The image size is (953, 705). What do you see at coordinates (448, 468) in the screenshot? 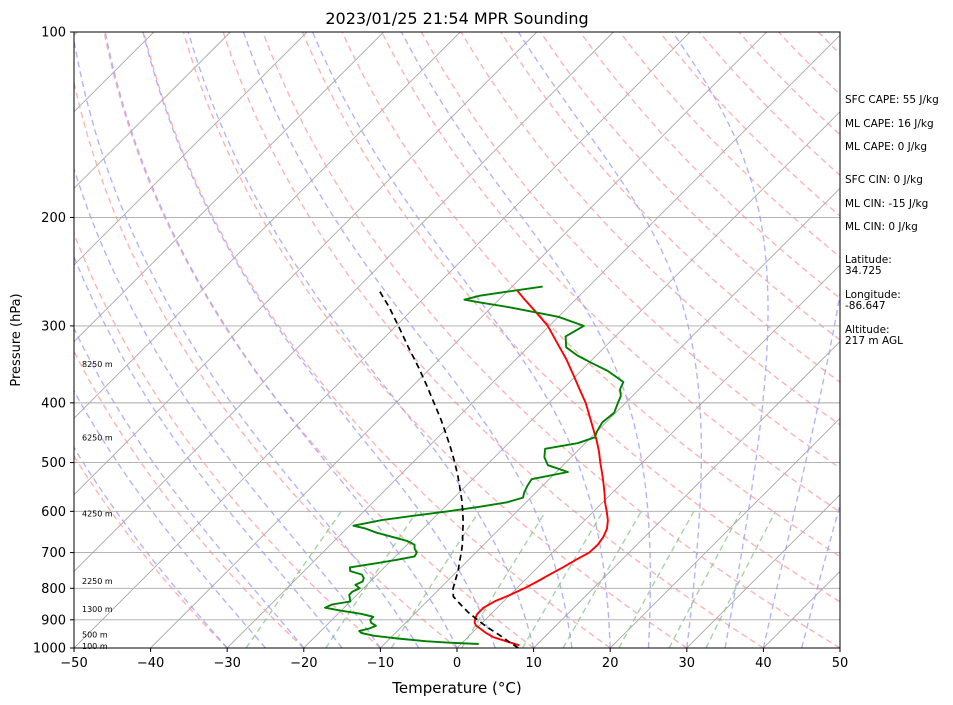
I see `parcel-line` at bounding box center [448, 468].